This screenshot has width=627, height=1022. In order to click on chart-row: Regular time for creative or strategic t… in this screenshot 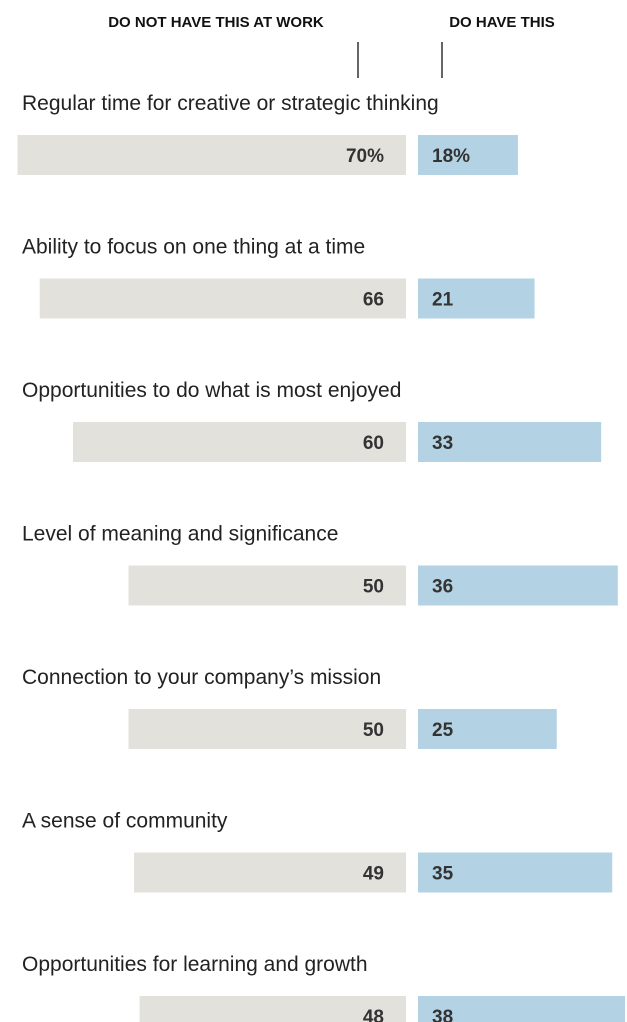, I will do `click(267, 133)`.